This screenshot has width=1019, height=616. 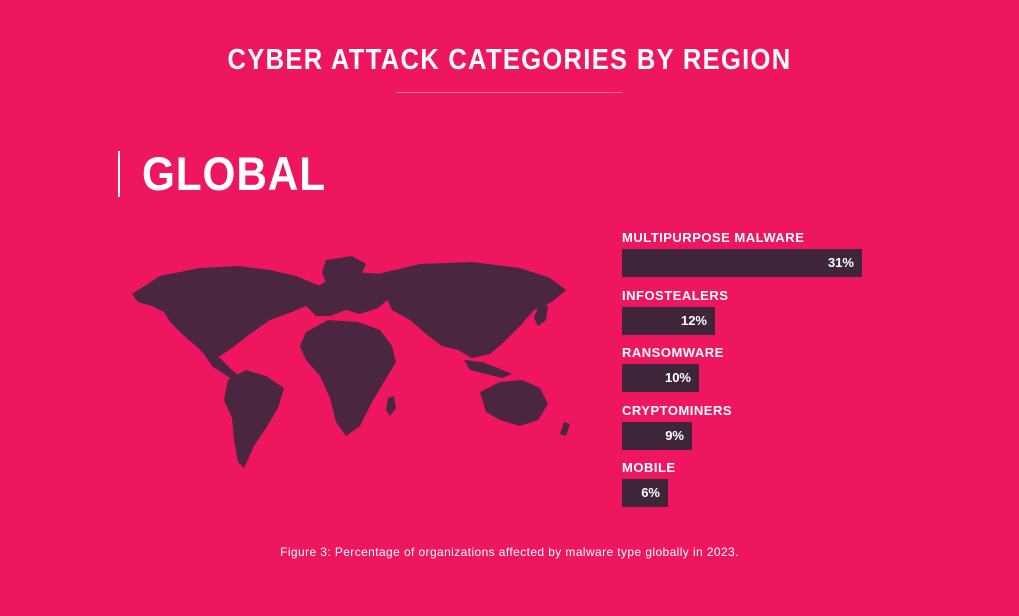 What do you see at coordinates (348, 378) in the screenshot?
I see `map-africa` at bounding box center [348, 378].